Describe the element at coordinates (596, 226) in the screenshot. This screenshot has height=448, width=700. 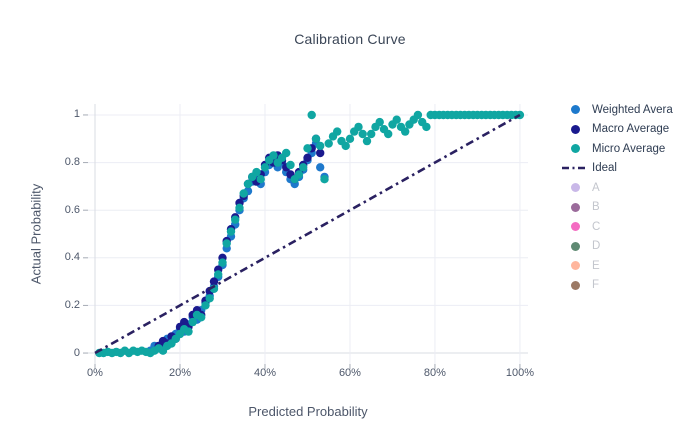
I see `legend-item-label: C` at that location.